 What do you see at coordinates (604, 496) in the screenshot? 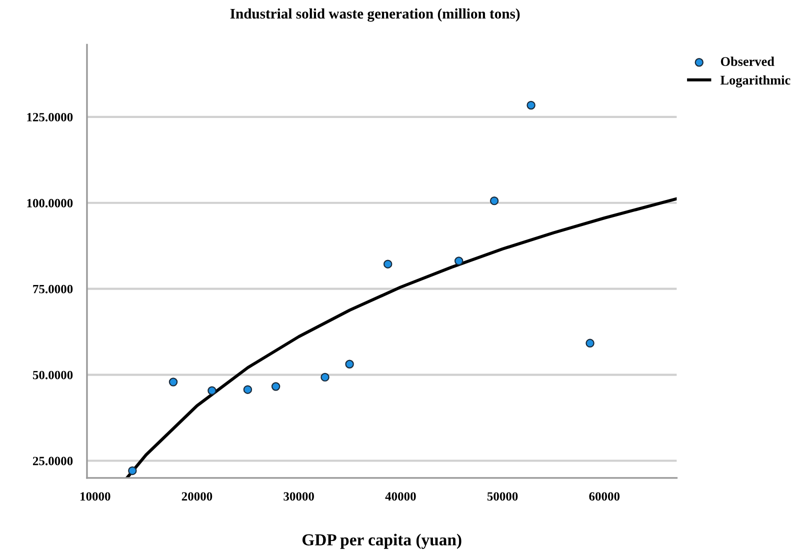
I see `x-tick-label: 60000` at bounding box center [604, 496].